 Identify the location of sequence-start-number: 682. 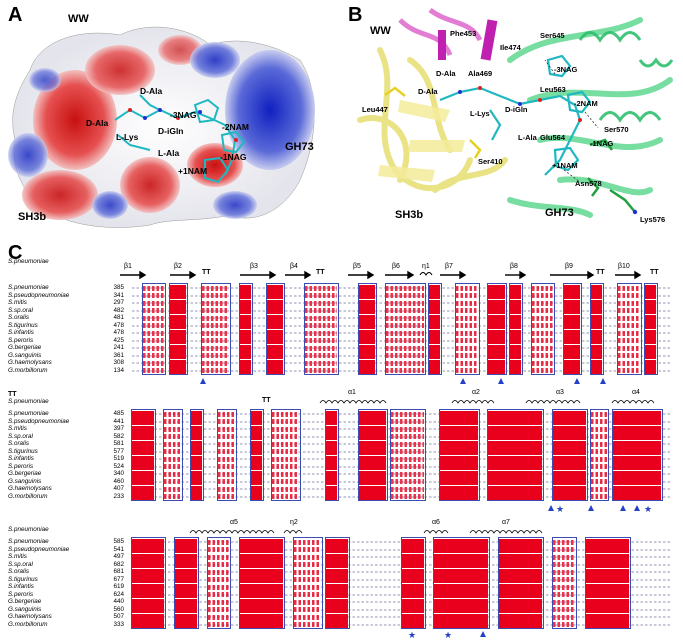
(118, 564).